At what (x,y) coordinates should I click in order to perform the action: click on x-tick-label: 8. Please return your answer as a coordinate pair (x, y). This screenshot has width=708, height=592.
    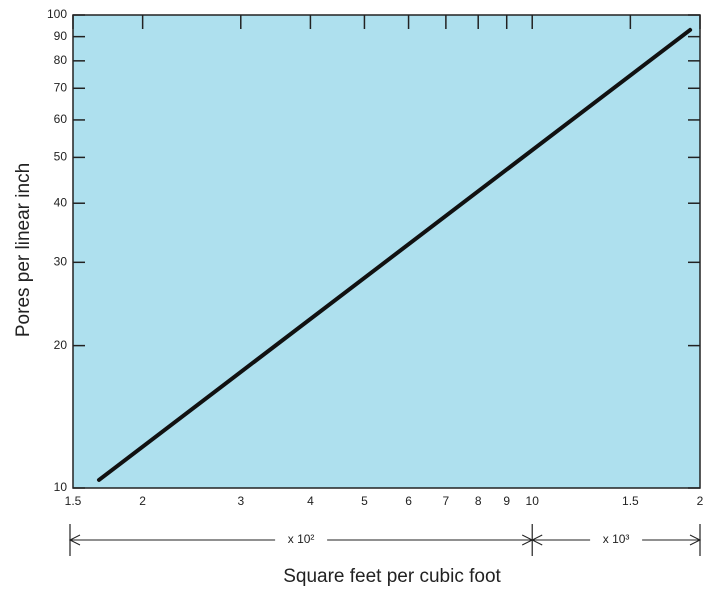
    Looking at the image, I should click on (478, 501).